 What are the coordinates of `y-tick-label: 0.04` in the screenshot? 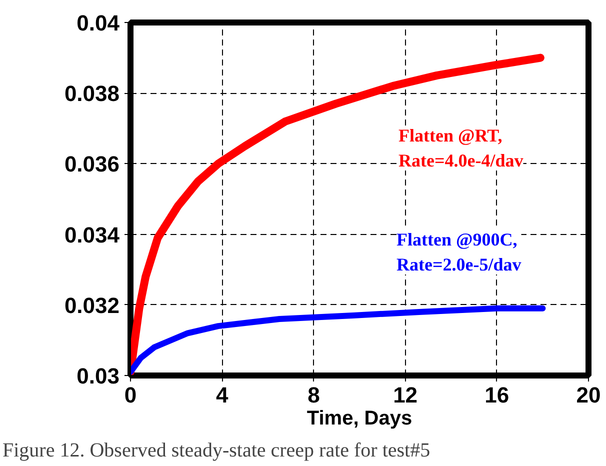 It's located at (98, 23).